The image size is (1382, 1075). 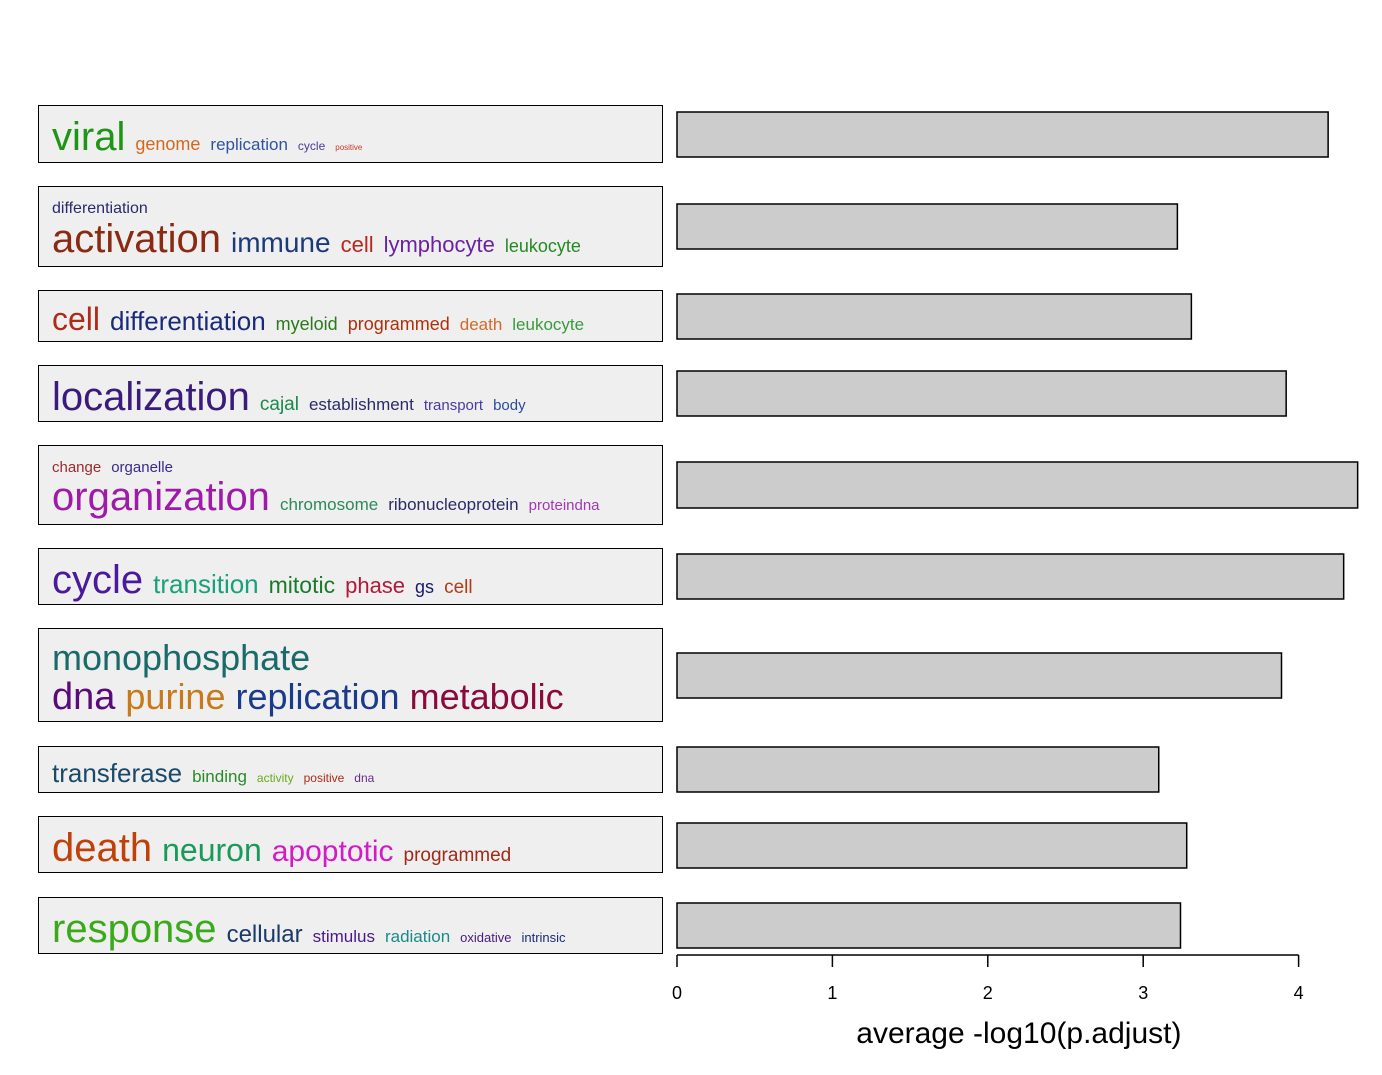 What do you see at coordinates (361, 404) in the screenshot?
I see `wordcloud-word: establishment` at bounding box center [361, 404].